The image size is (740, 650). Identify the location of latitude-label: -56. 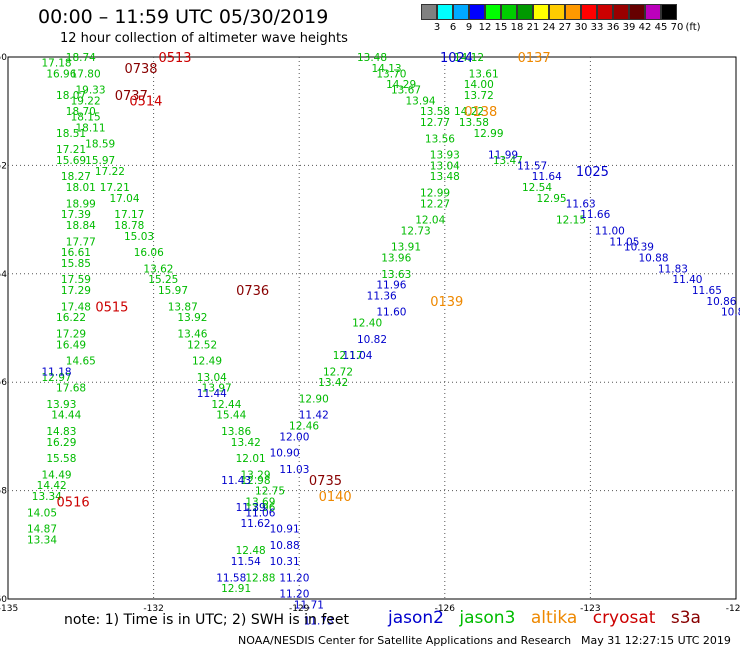
(3, 383).